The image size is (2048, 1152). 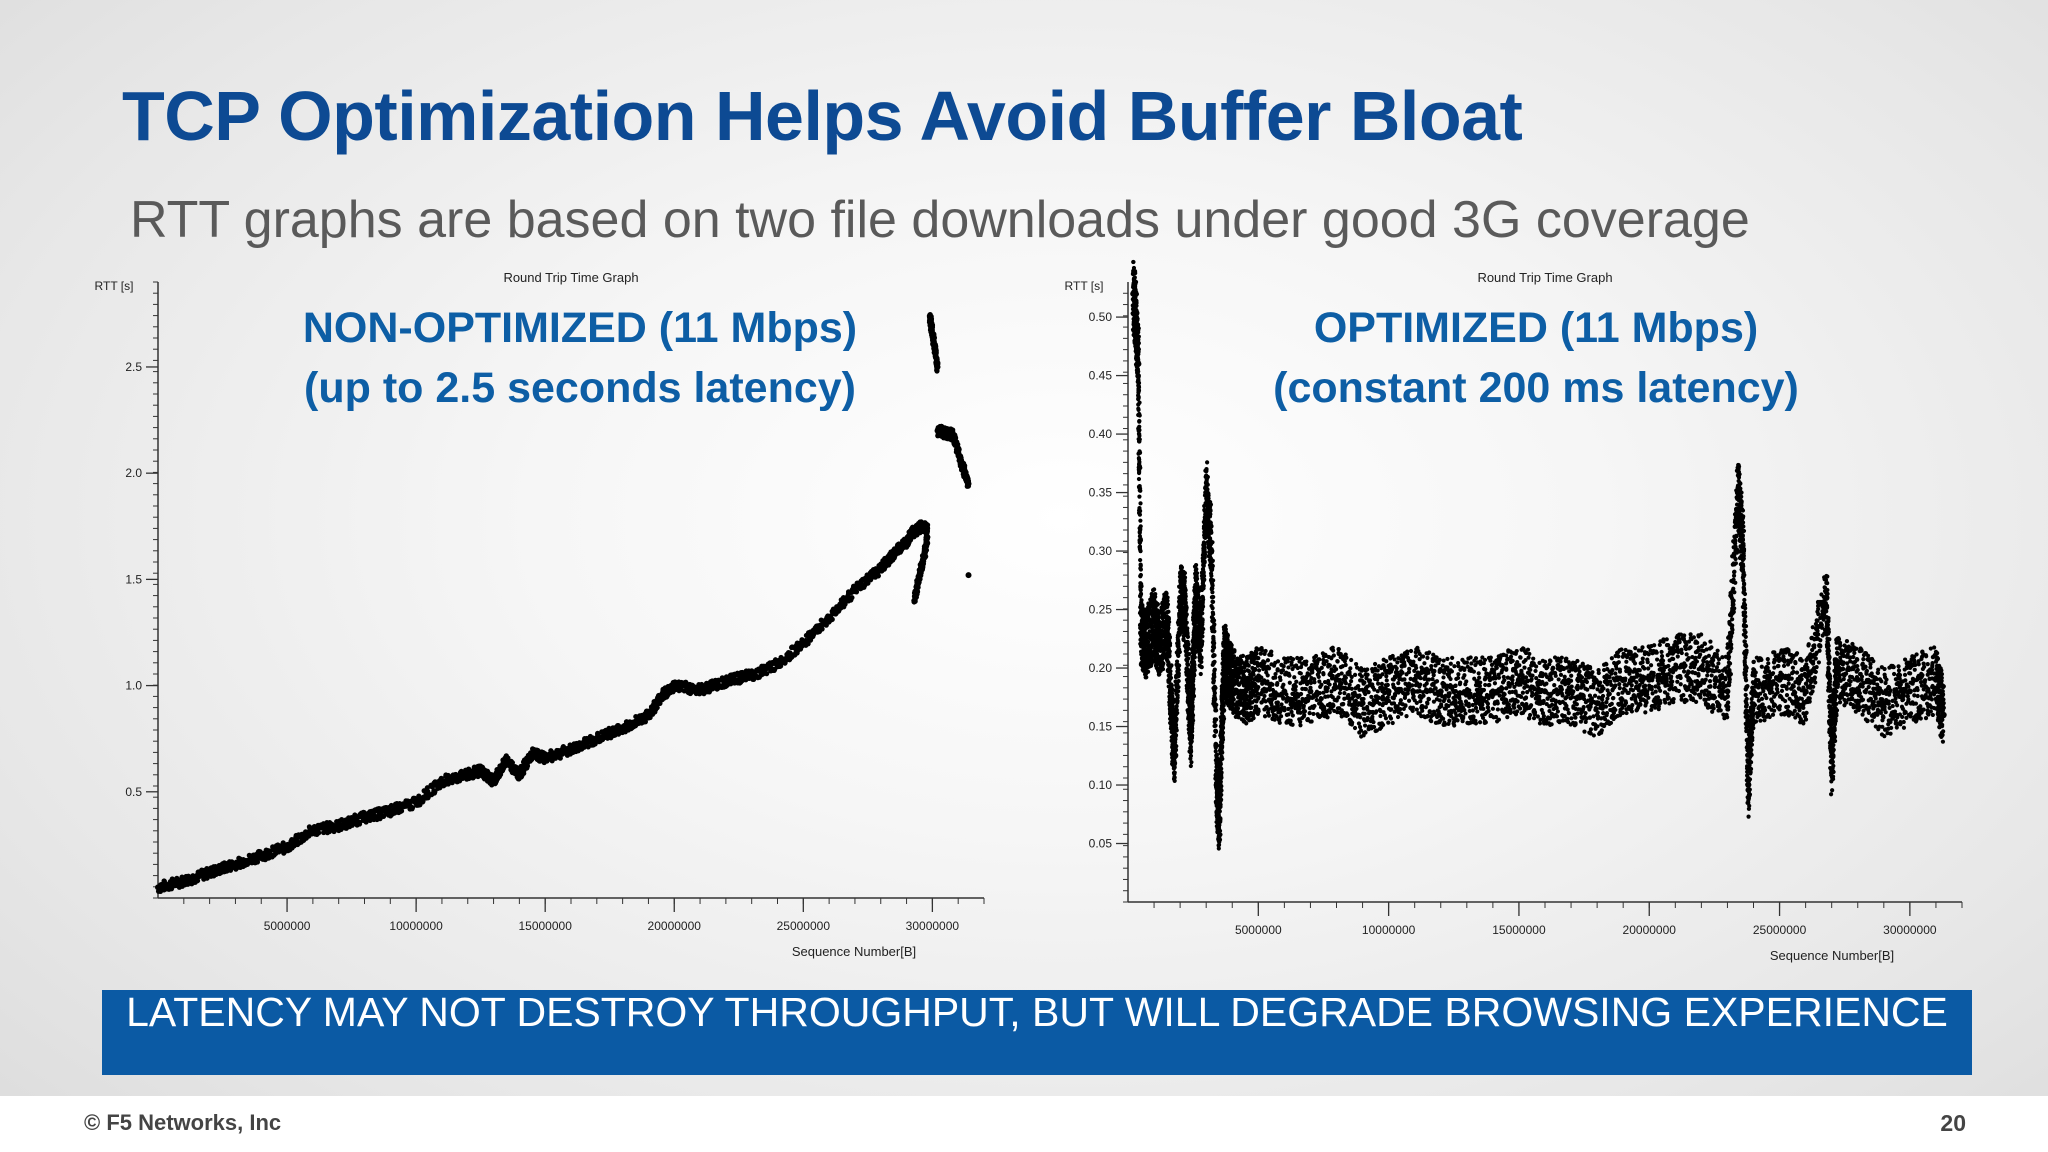 I want to click on x-tick-label: 20000000, so click(x=675, y=926).